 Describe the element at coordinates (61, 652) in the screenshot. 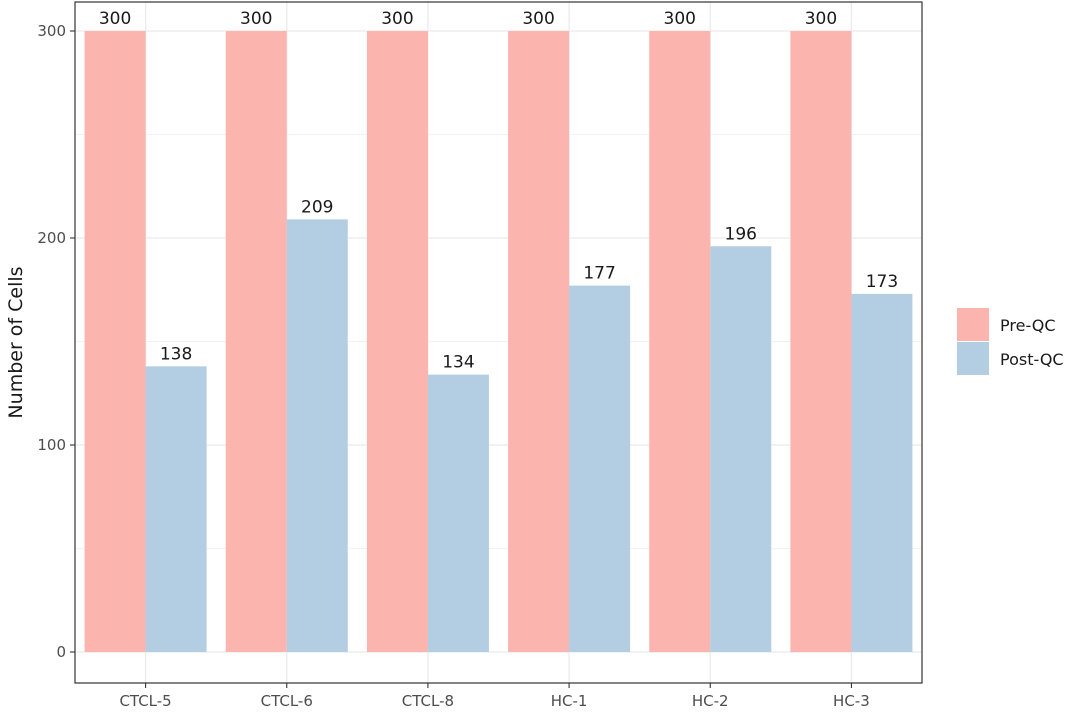

I see `y-tick-label: 0` at that location.